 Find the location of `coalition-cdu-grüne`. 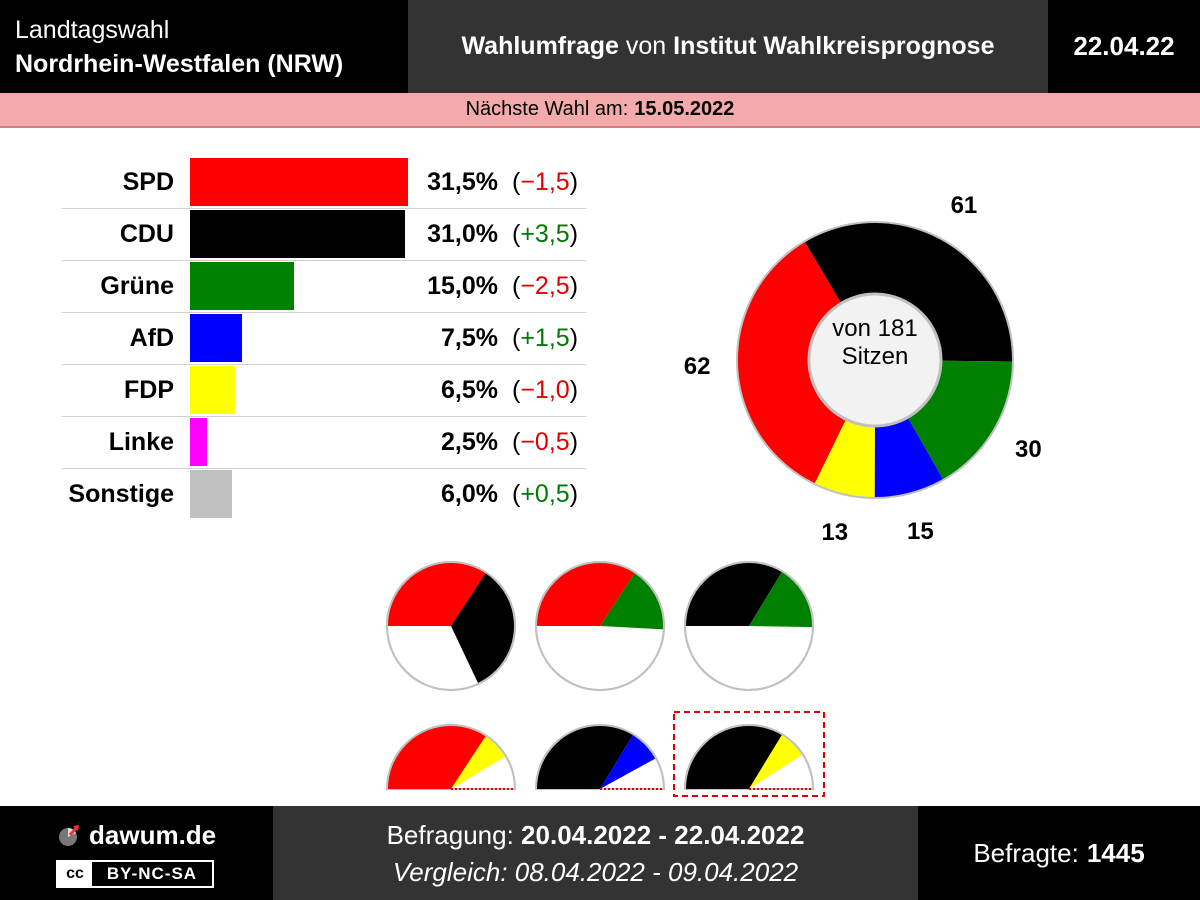

coalition-cdu-grüne is located at coordinates (749, 626).